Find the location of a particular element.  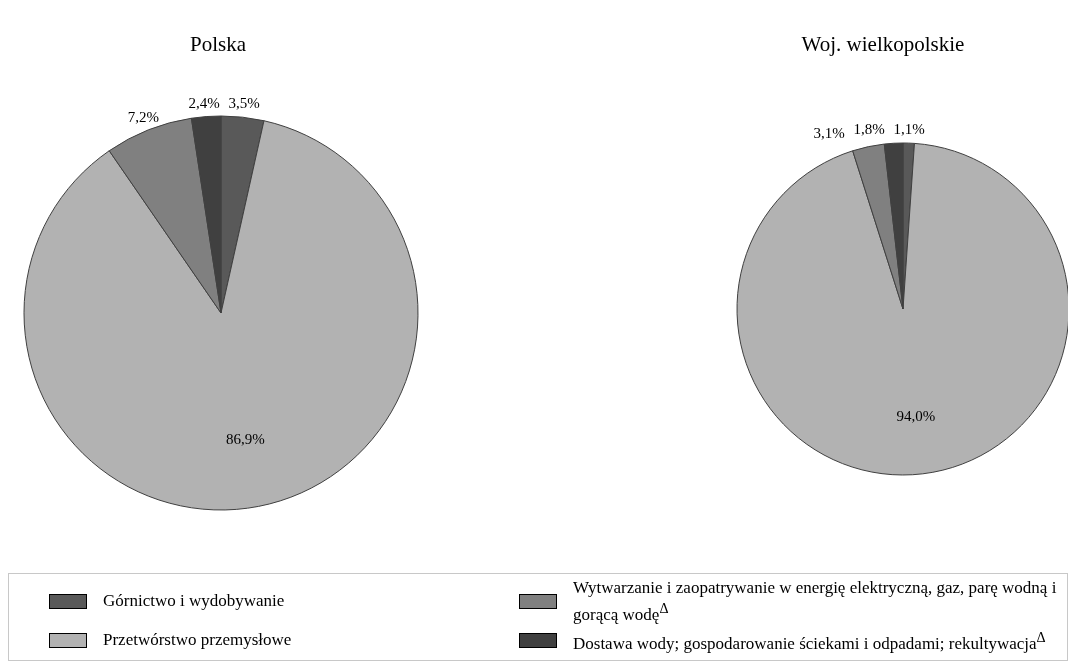

data-label: 3,5% is located at coordinates (244, 103).